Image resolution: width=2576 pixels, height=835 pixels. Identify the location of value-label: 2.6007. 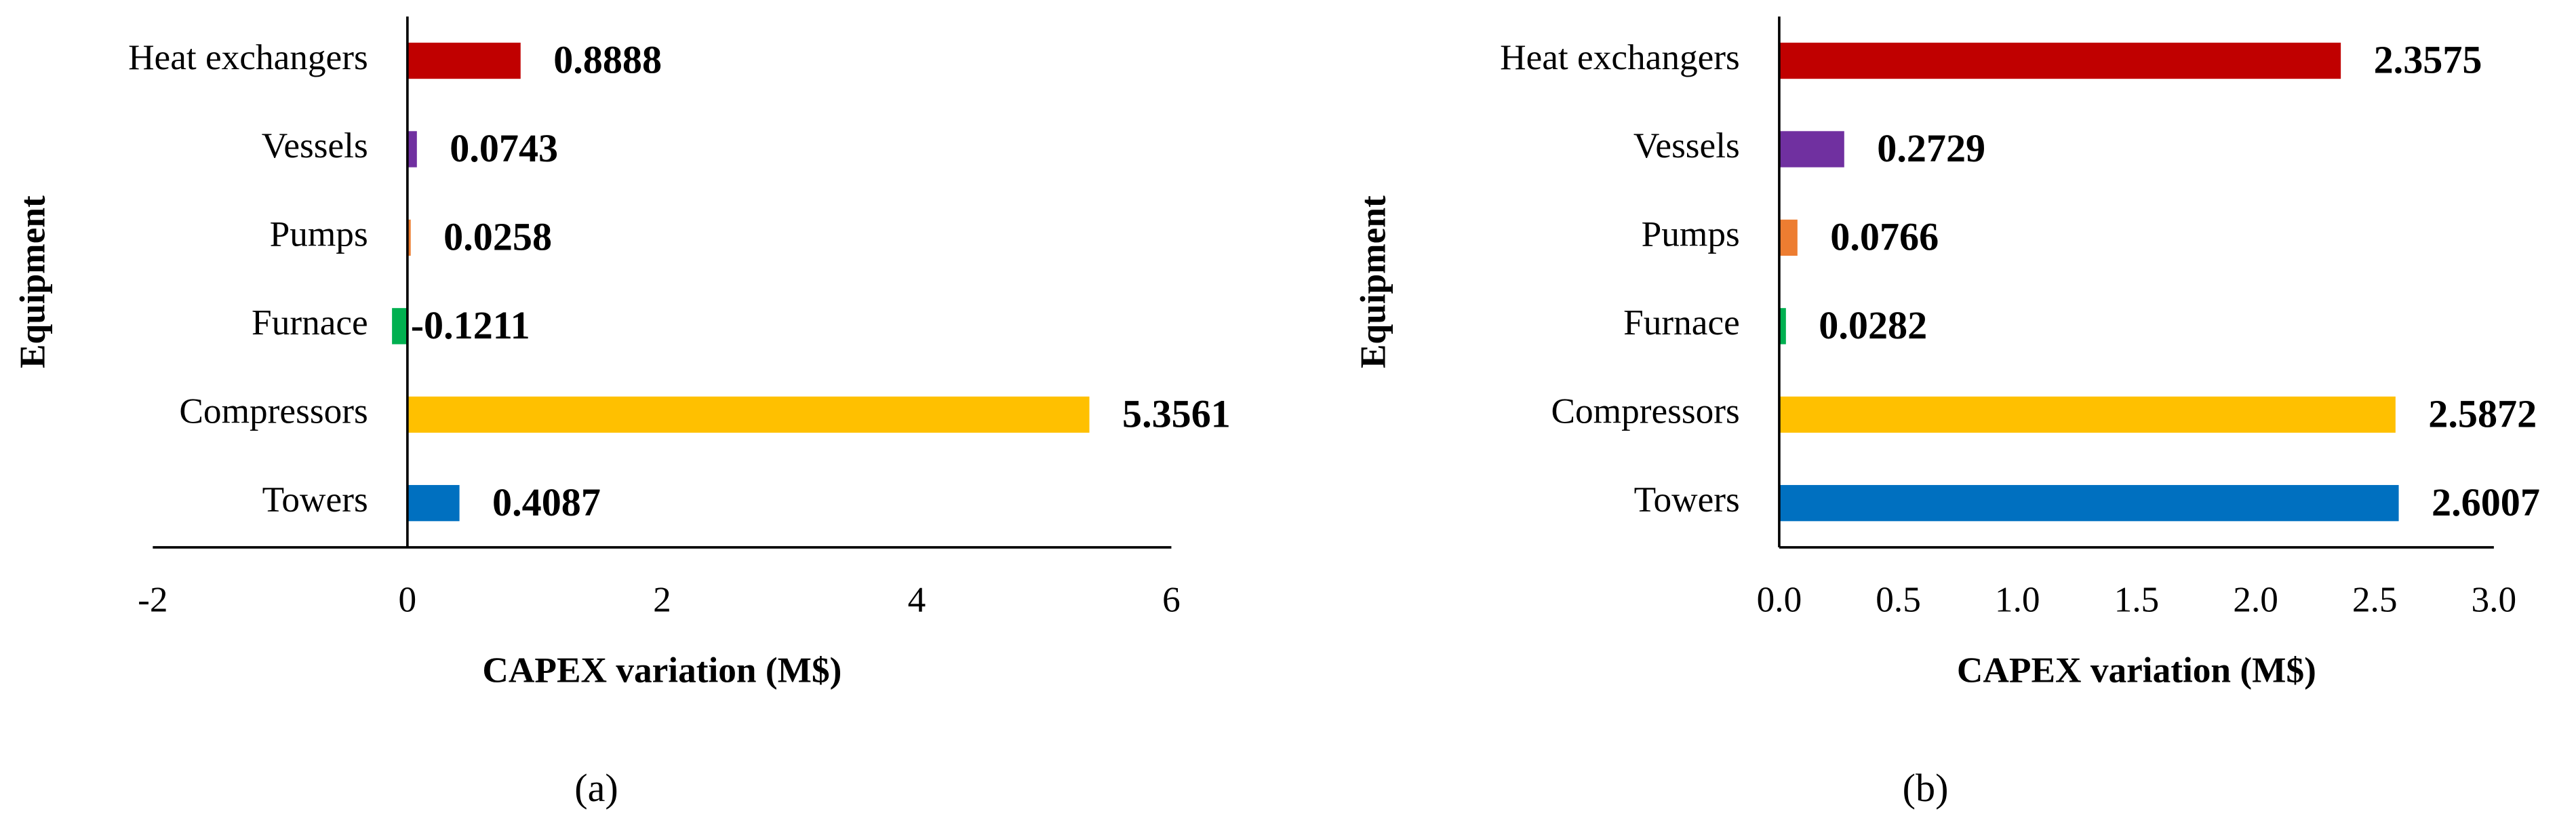
(2486, 502).